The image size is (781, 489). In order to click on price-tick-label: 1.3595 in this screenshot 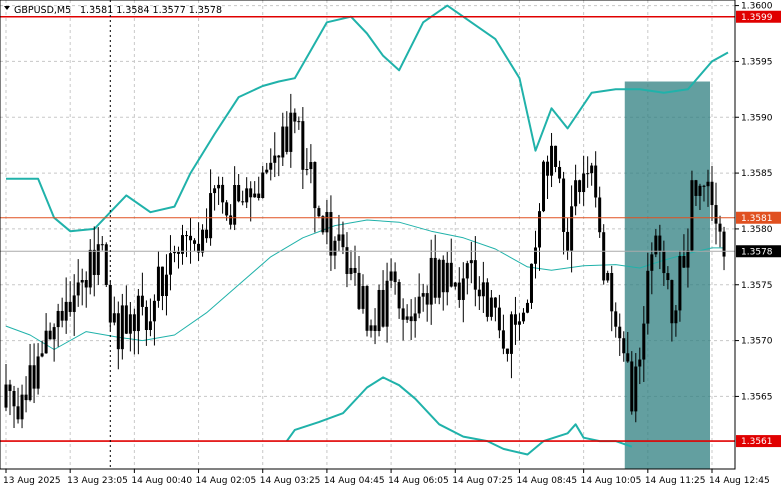, I will do `click(757, 62)`.